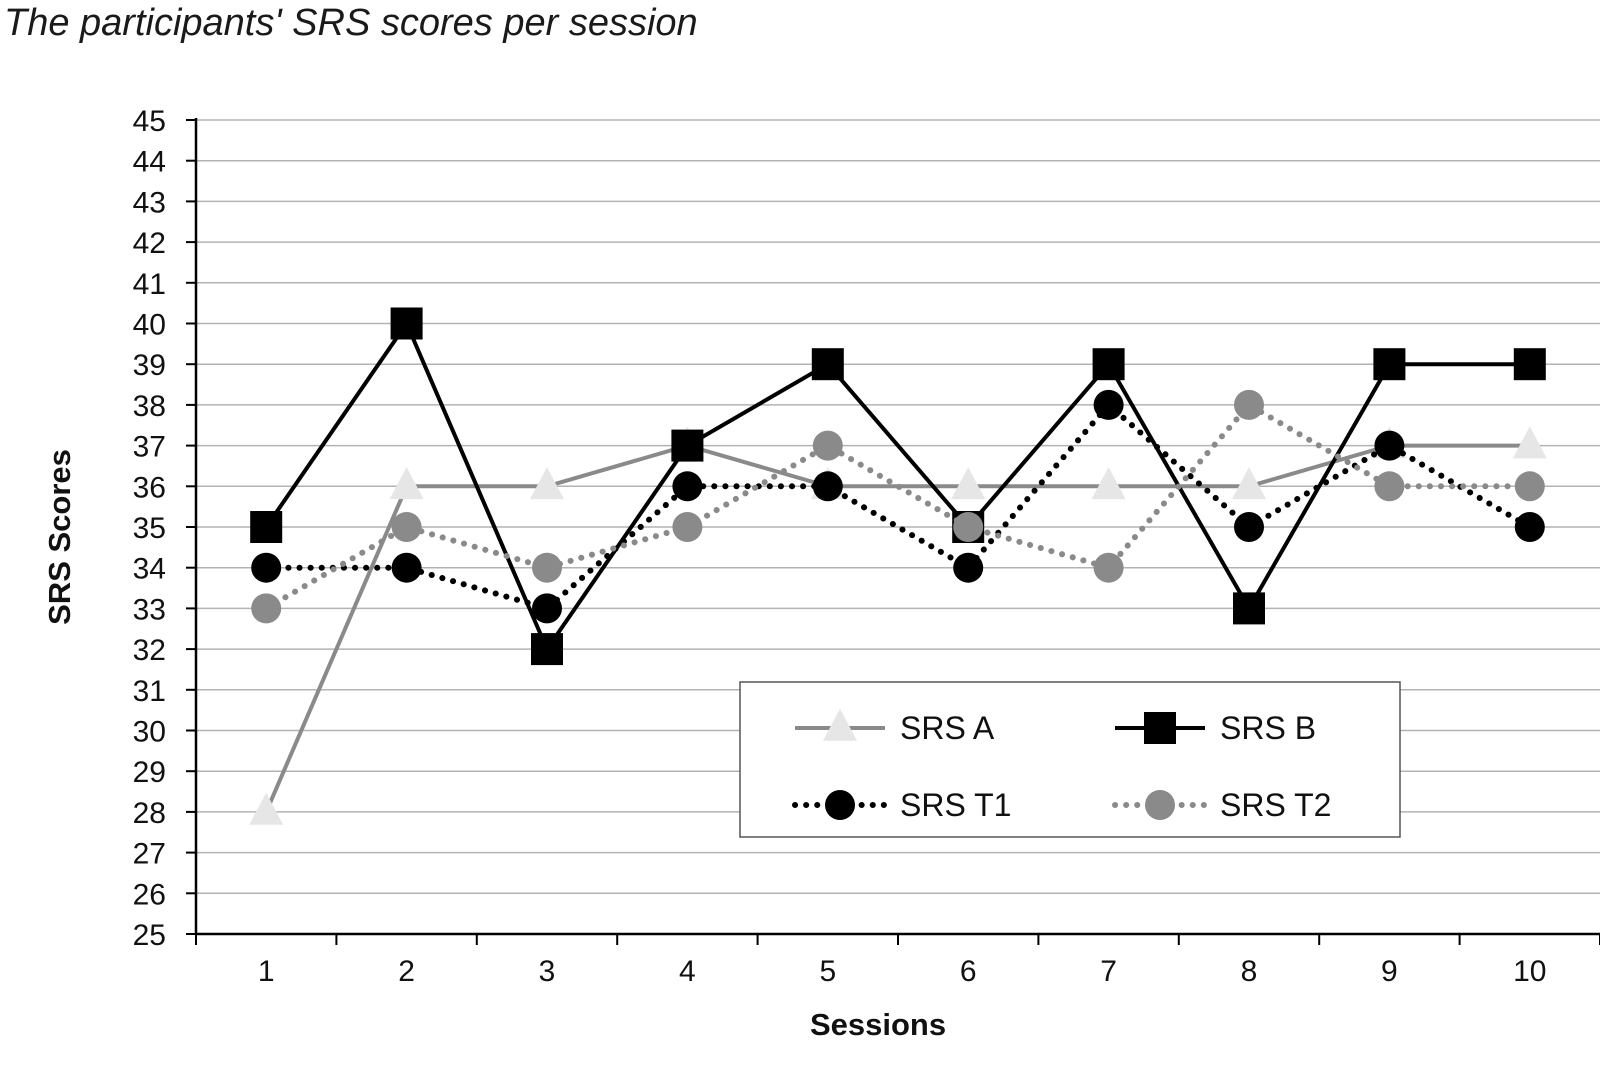  What do you see at coordinates (149, 772) in the screenshot?
I see `y-tick-label: 29` at bounding box center [149, 772].